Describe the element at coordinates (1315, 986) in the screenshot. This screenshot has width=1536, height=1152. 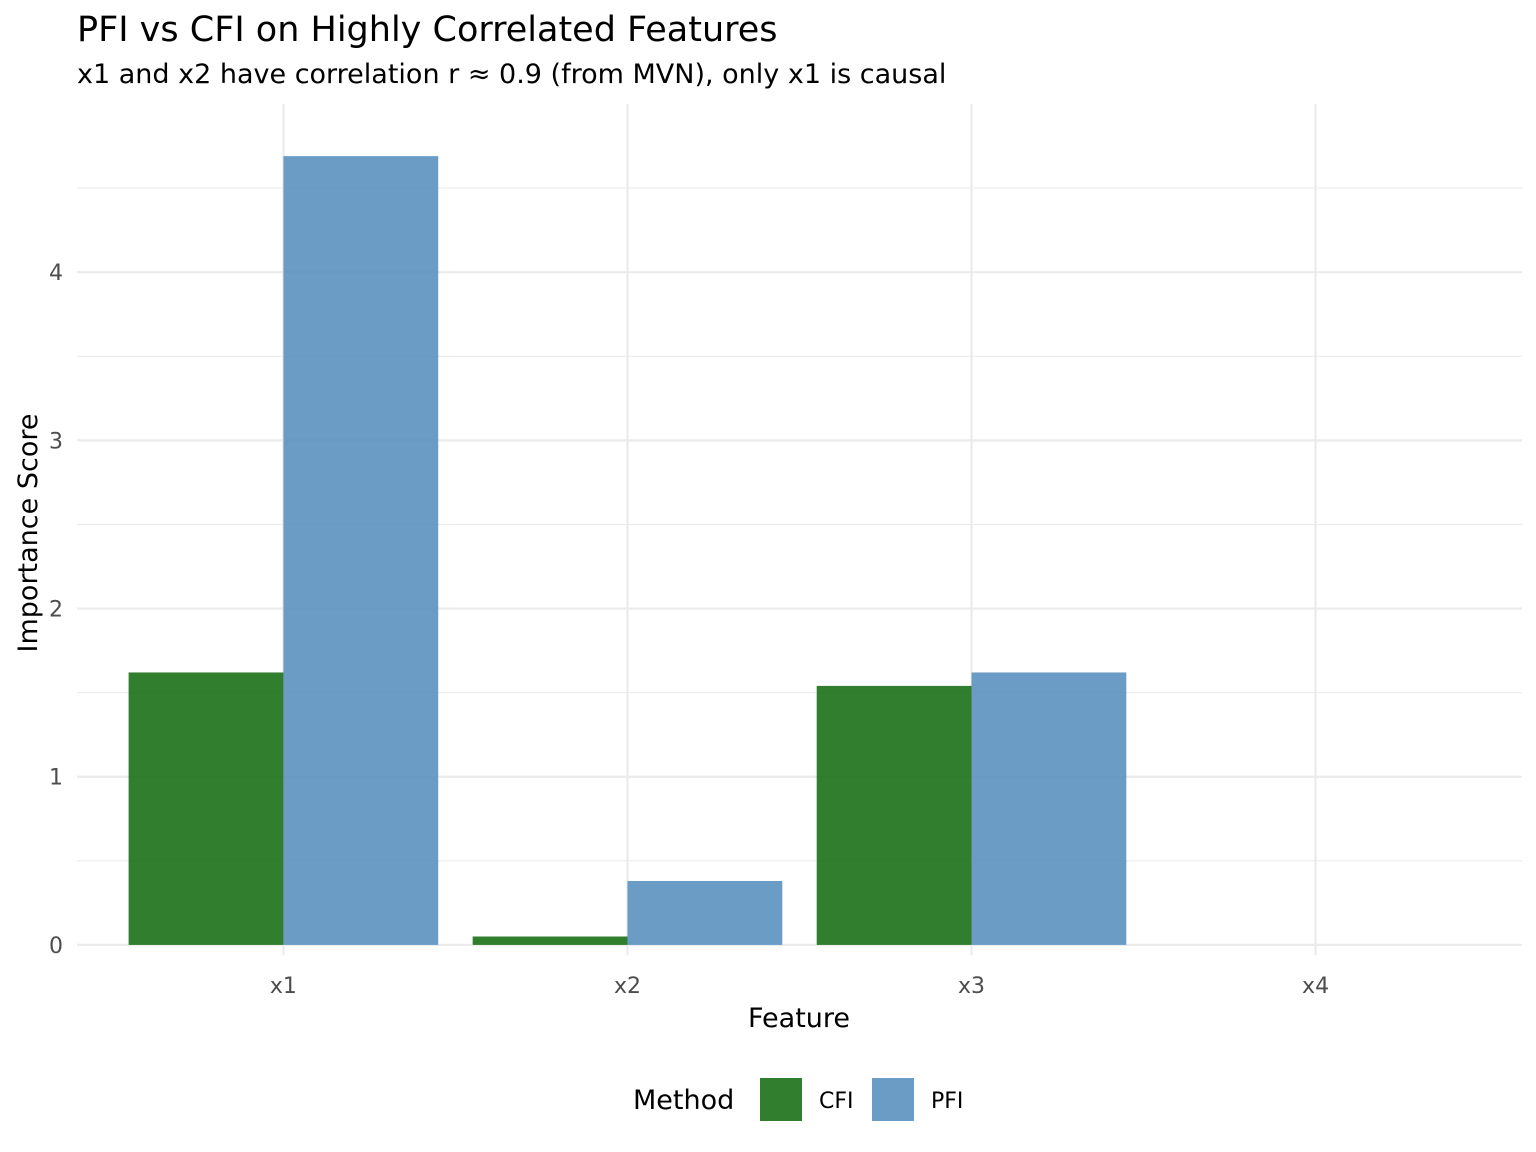
I see `x-tick-label: x4` at that location.